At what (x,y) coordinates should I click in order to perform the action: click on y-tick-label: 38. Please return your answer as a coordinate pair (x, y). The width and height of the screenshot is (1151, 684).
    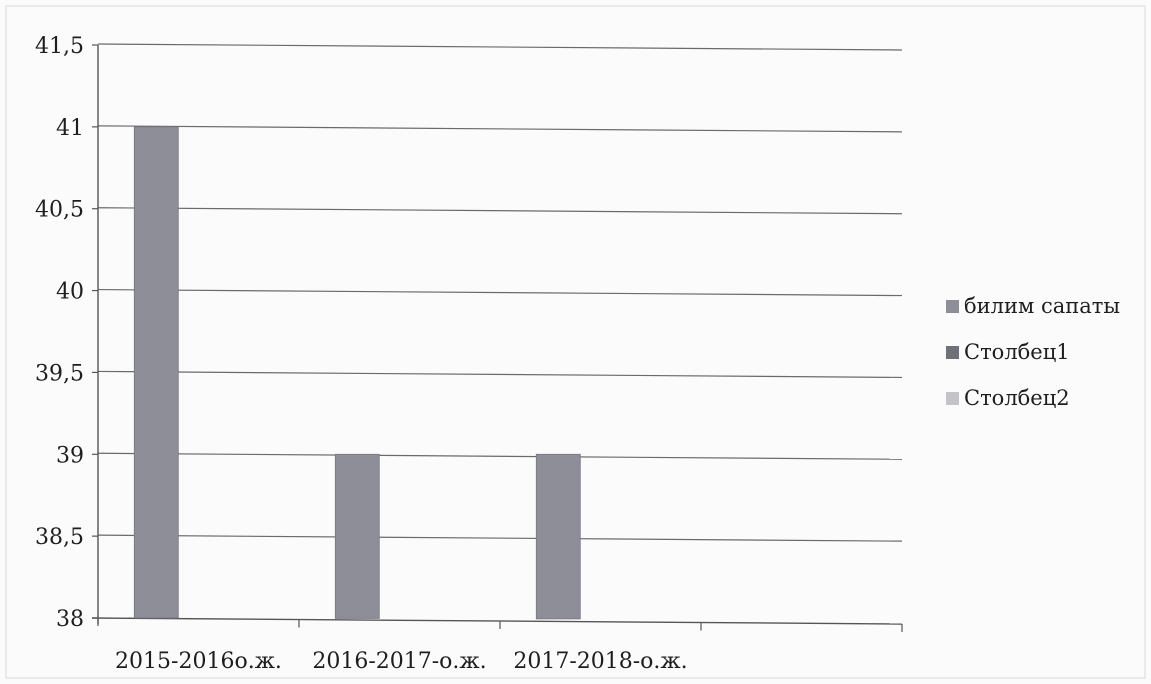
    Looking at the image, I should click on (70, 619).